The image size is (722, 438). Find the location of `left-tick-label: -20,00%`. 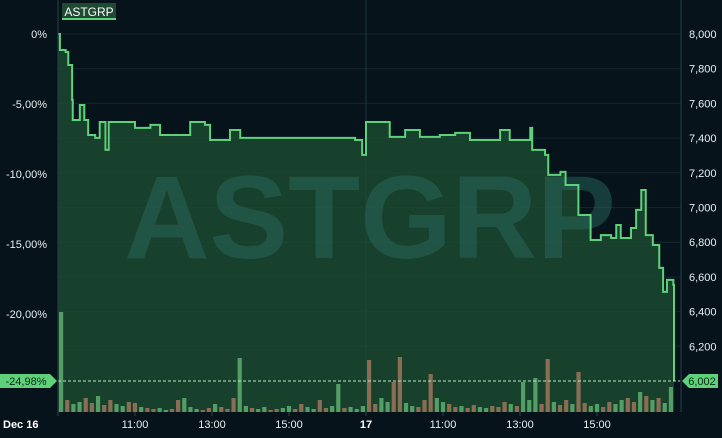

left-tick-label: -20,00% is located at coordinates (26, 315).